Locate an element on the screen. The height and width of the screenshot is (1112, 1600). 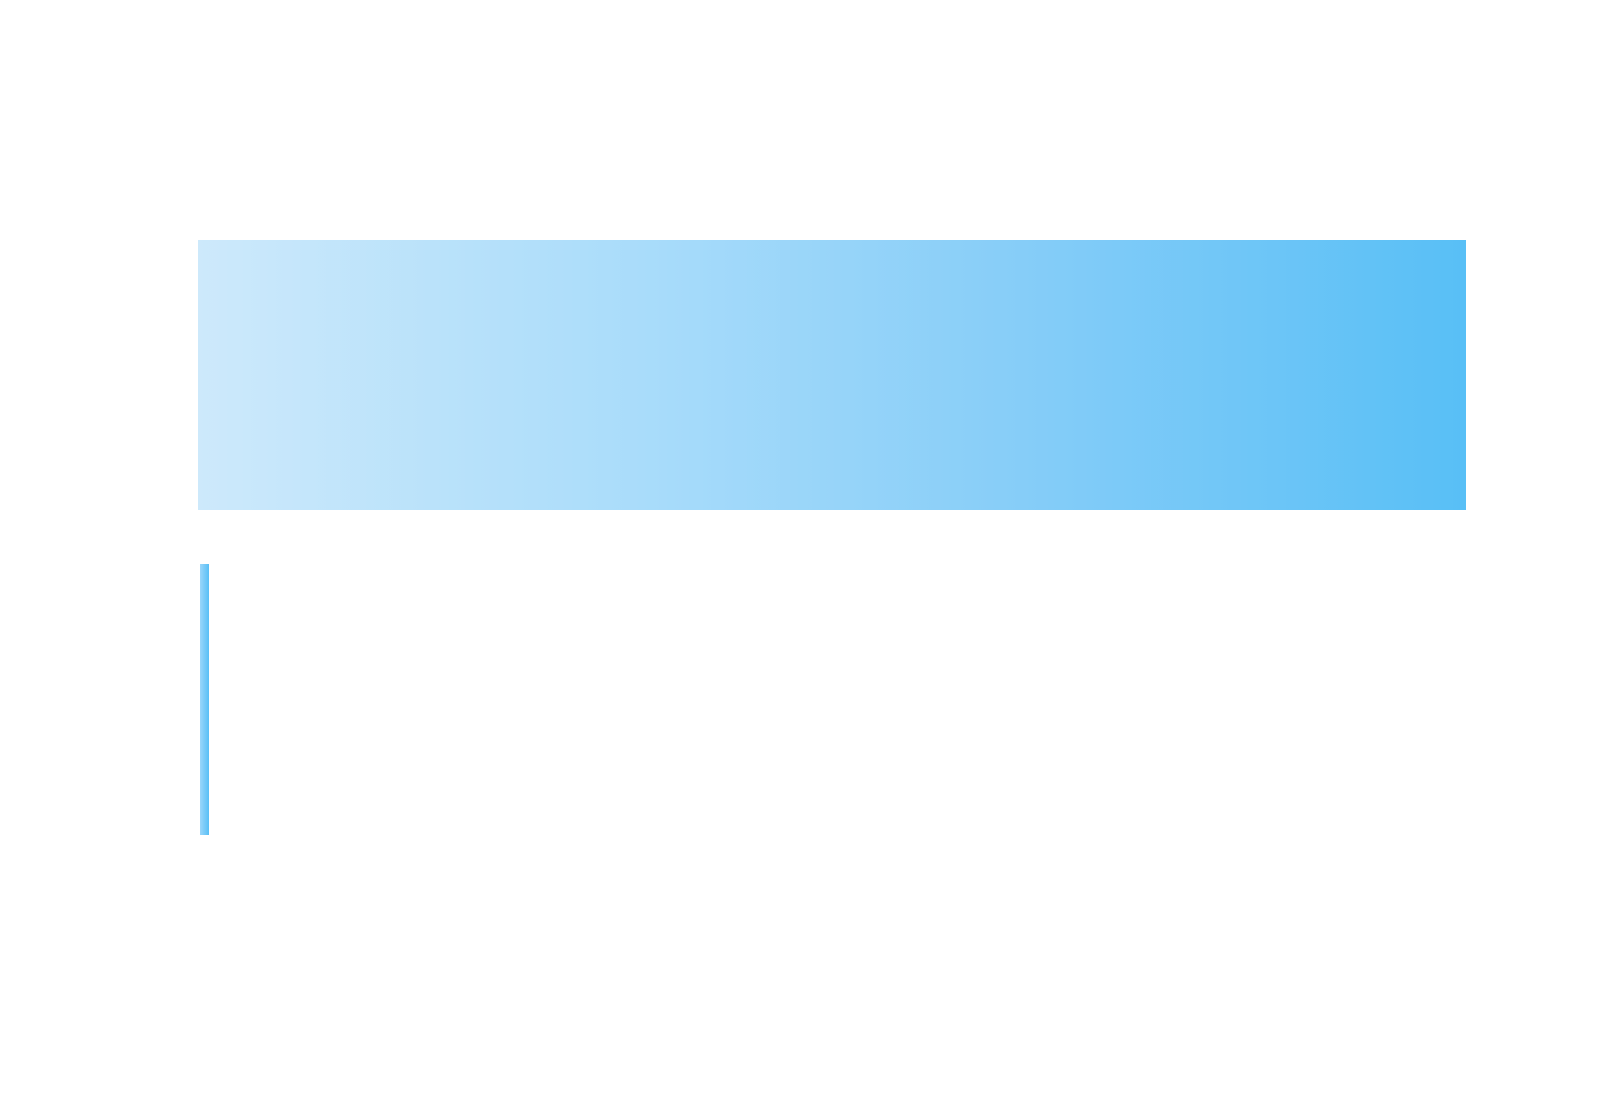
accent-bar is located at coordinates (204, 699).